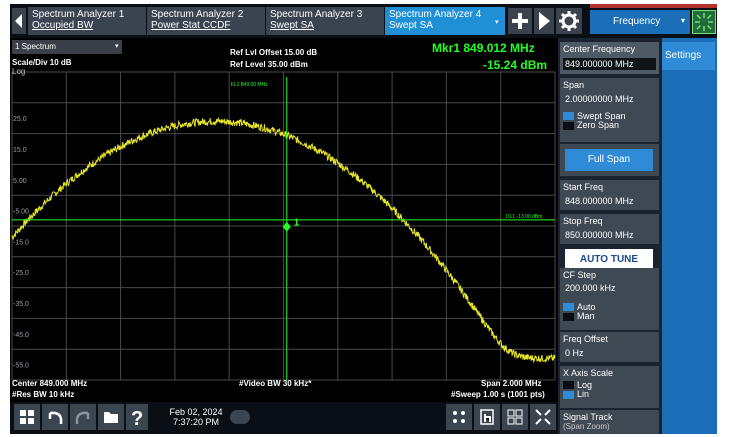 Image resolution: width=733 pixels, height=437 pixels. What do you see at coordinates (325, 21) in the screenshot?
I see `tab-spectrum-analyzer-3: Spectrum Analyzer 3 Swept SA` at bounding box center [325, 21].